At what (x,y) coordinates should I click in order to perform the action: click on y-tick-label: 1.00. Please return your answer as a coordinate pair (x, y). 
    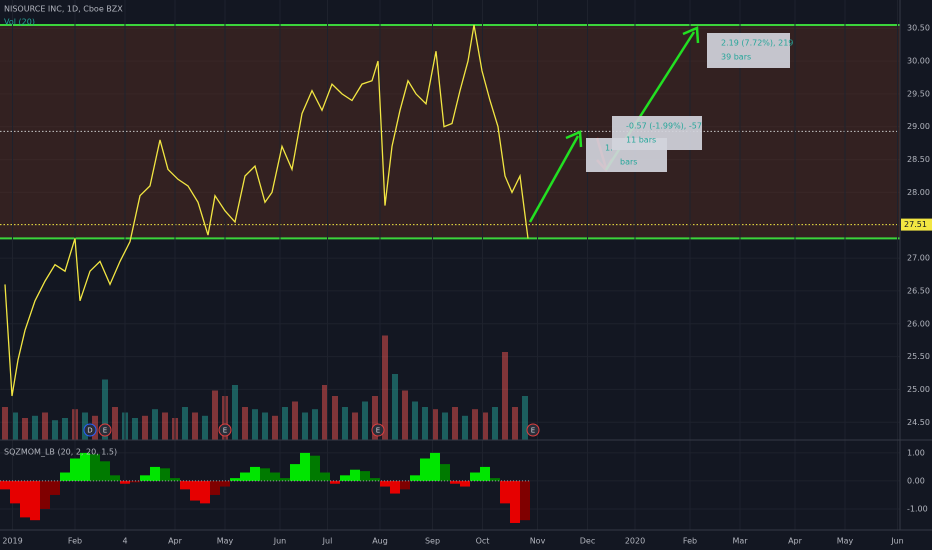
    Looking at the image, I should click on (916, 452).